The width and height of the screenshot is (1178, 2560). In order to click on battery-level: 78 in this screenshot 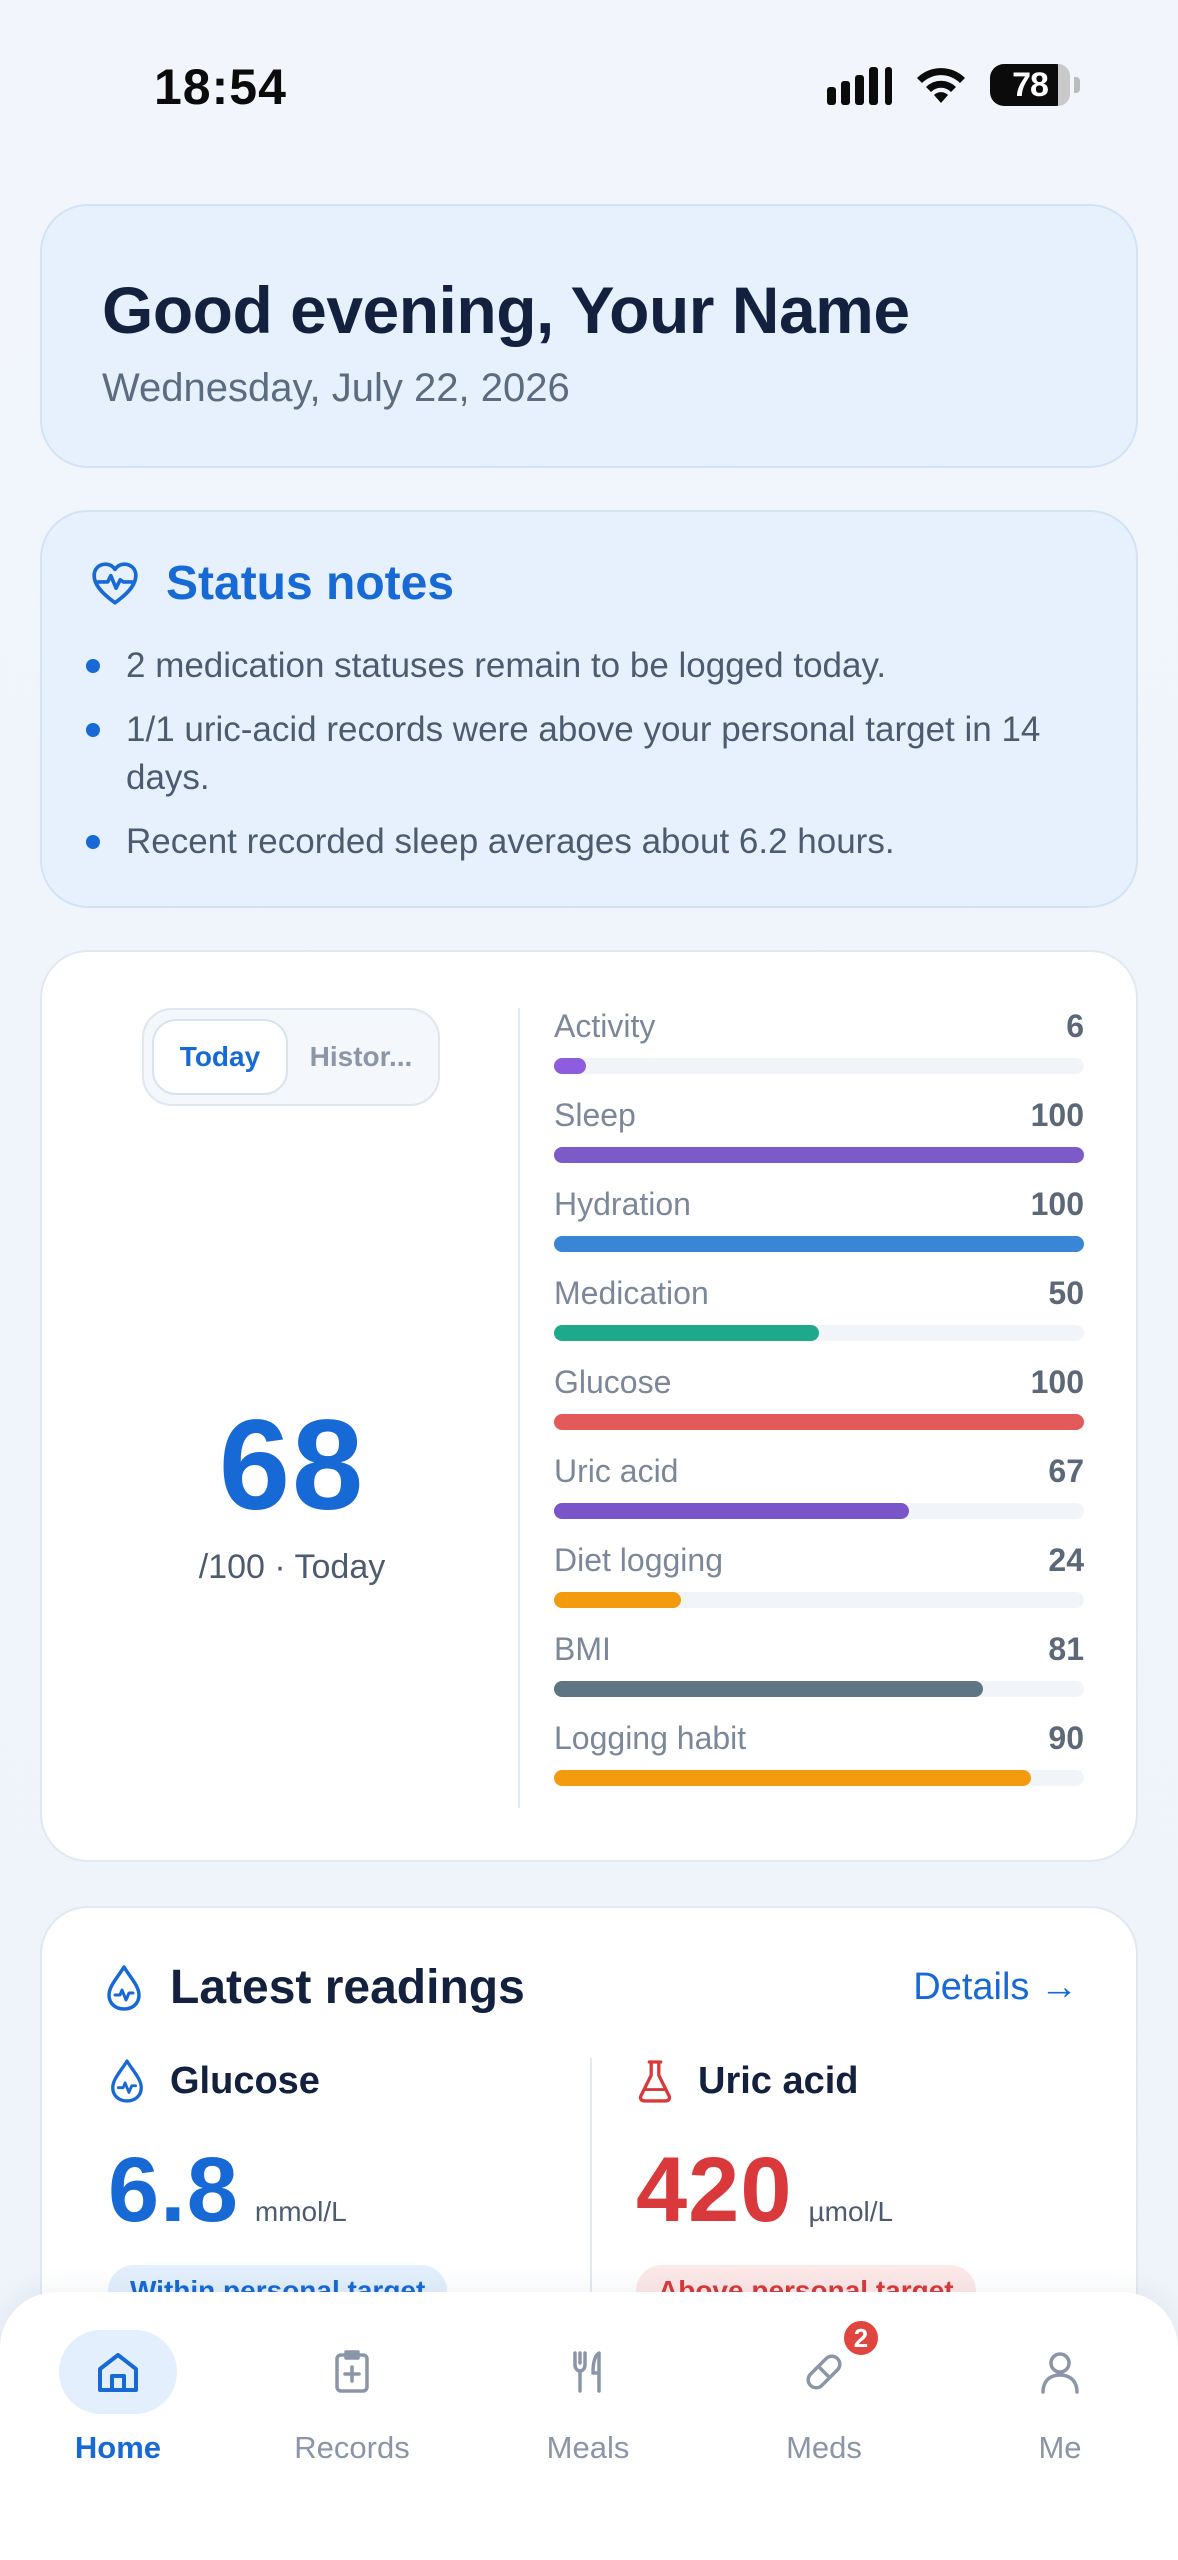, I will do `click(1030, 84)`.